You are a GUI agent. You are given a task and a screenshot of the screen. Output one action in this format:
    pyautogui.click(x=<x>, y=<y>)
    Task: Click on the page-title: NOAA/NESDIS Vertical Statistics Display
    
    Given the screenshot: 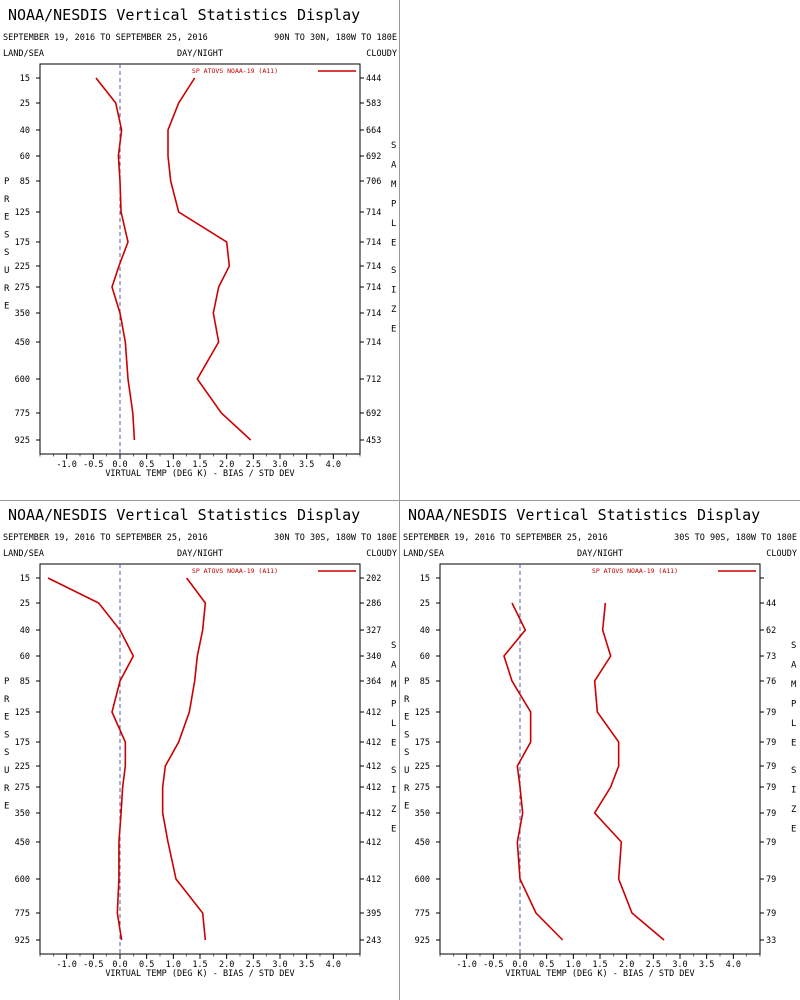 What is the action you would take?
    pyautogui.click(x=184, y=515)
    